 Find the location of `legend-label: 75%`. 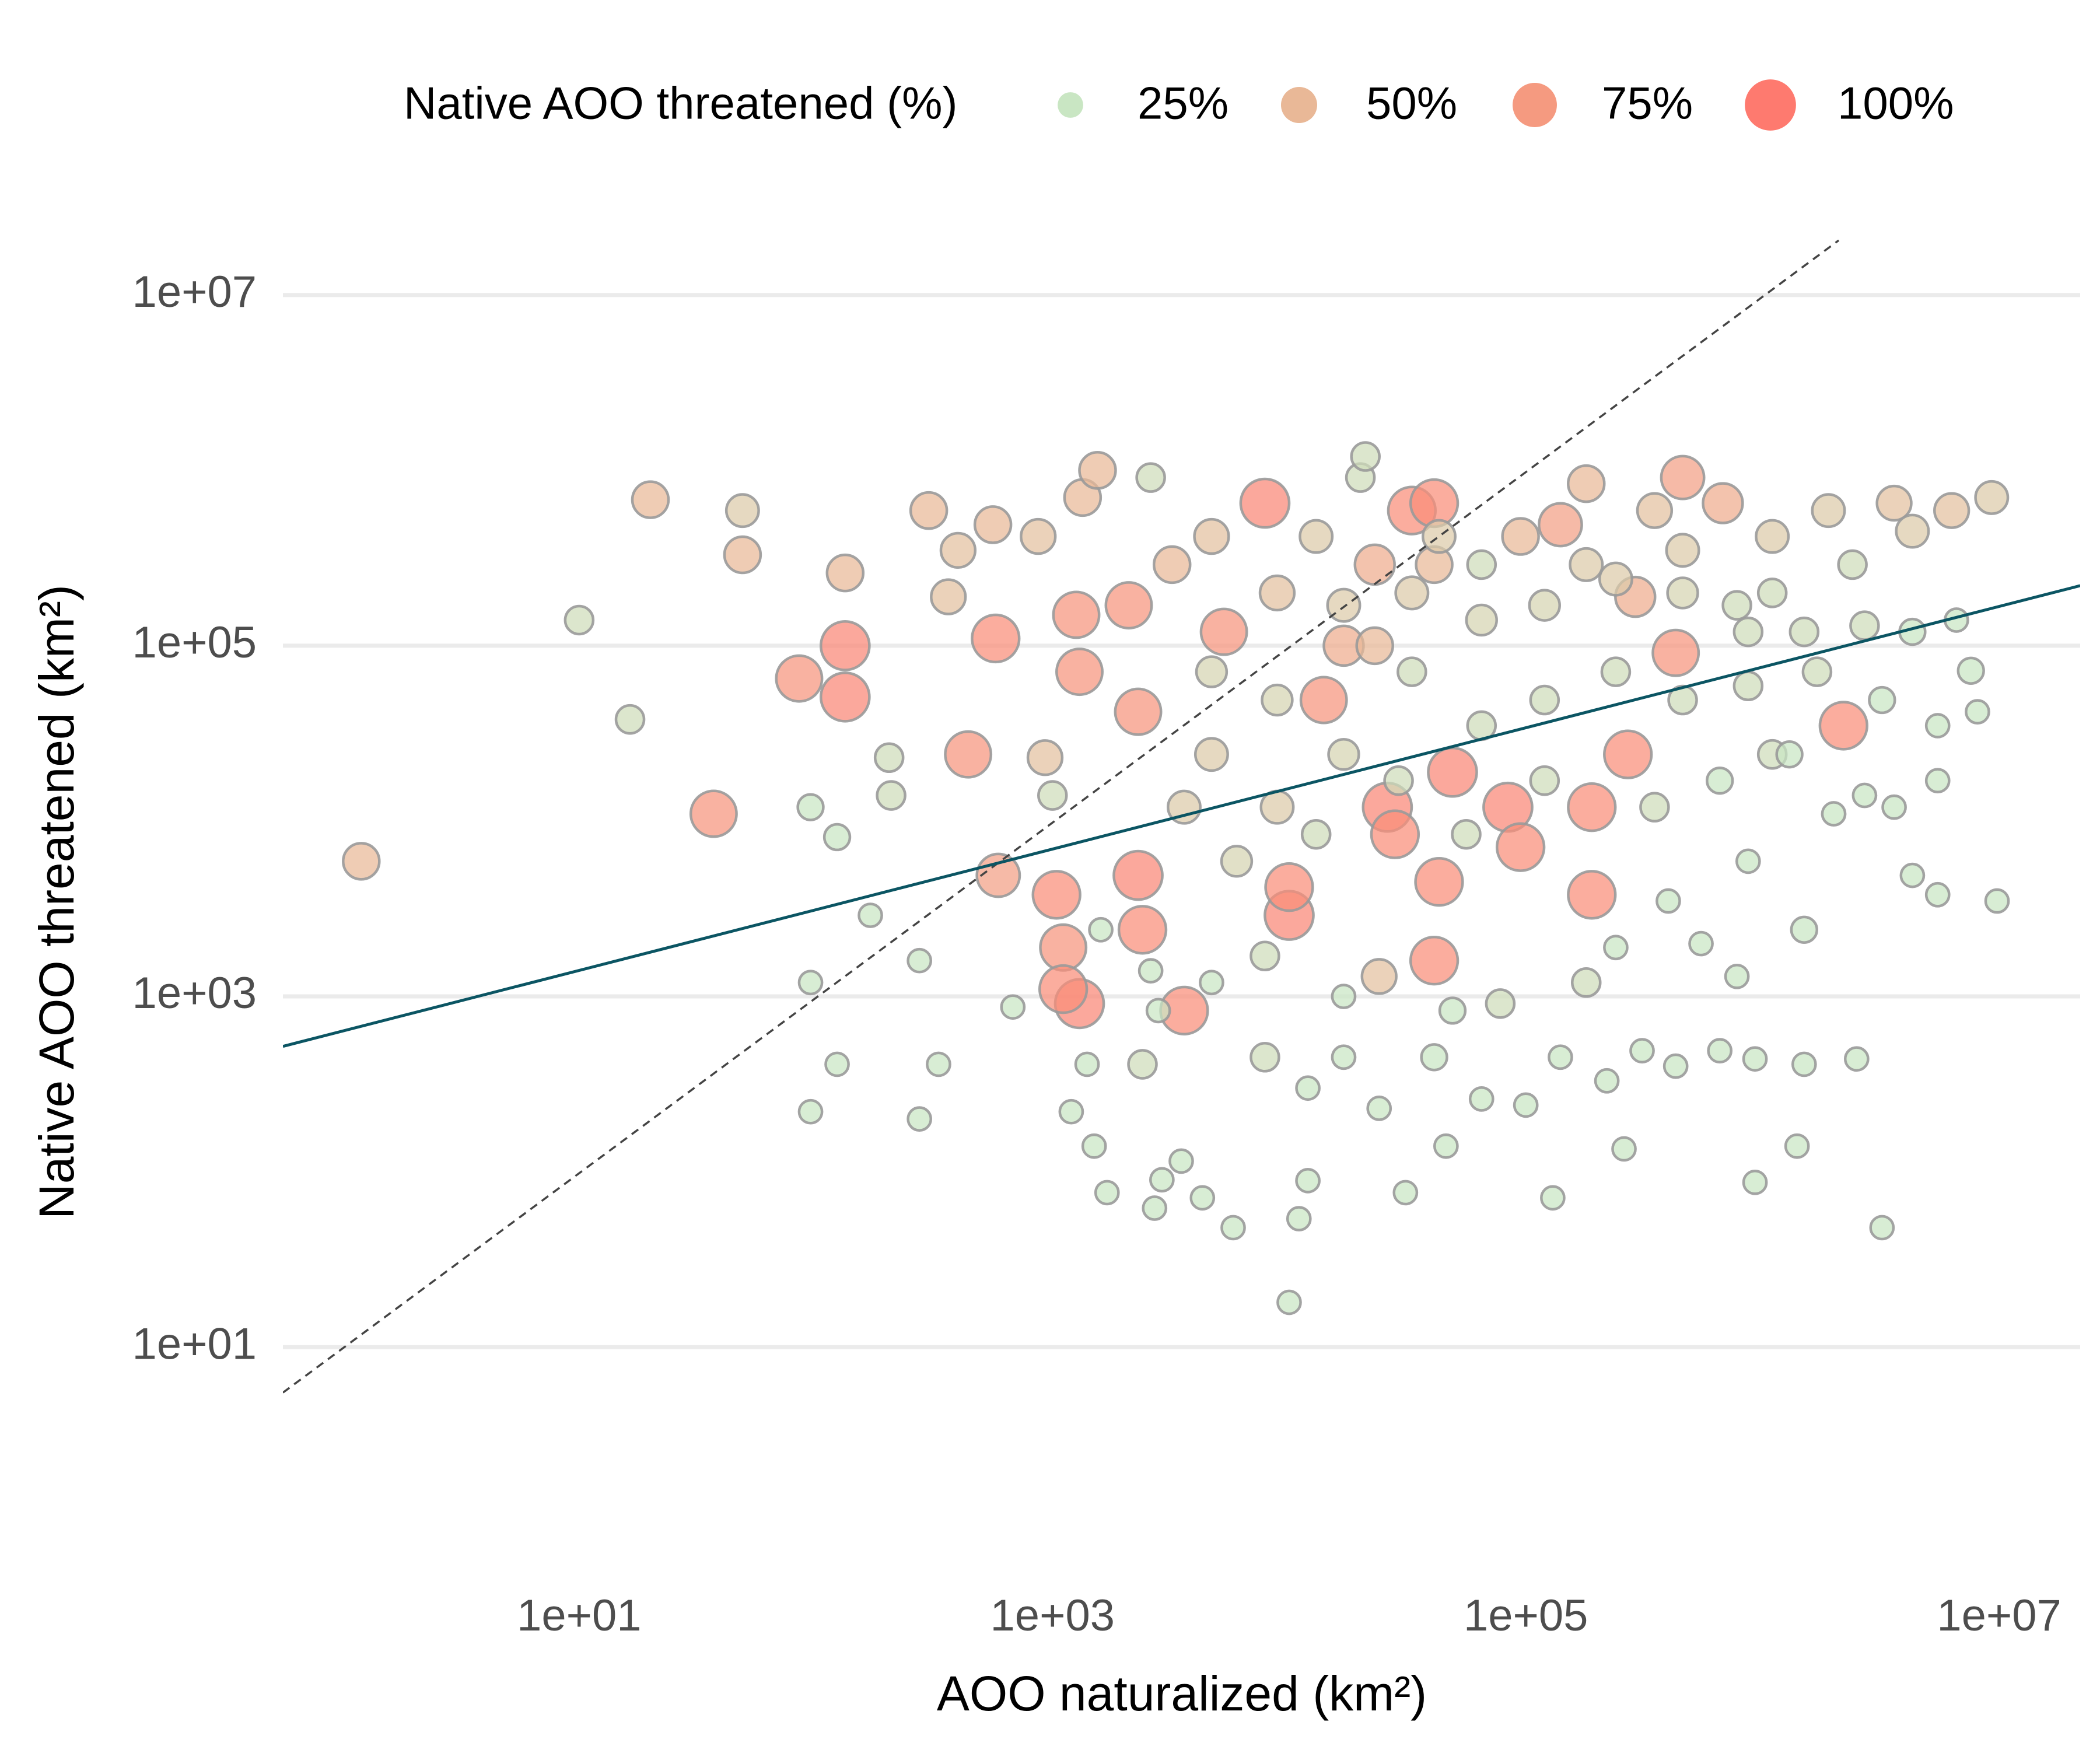

legend-label: 75% is located at coordinates (1647, 103).